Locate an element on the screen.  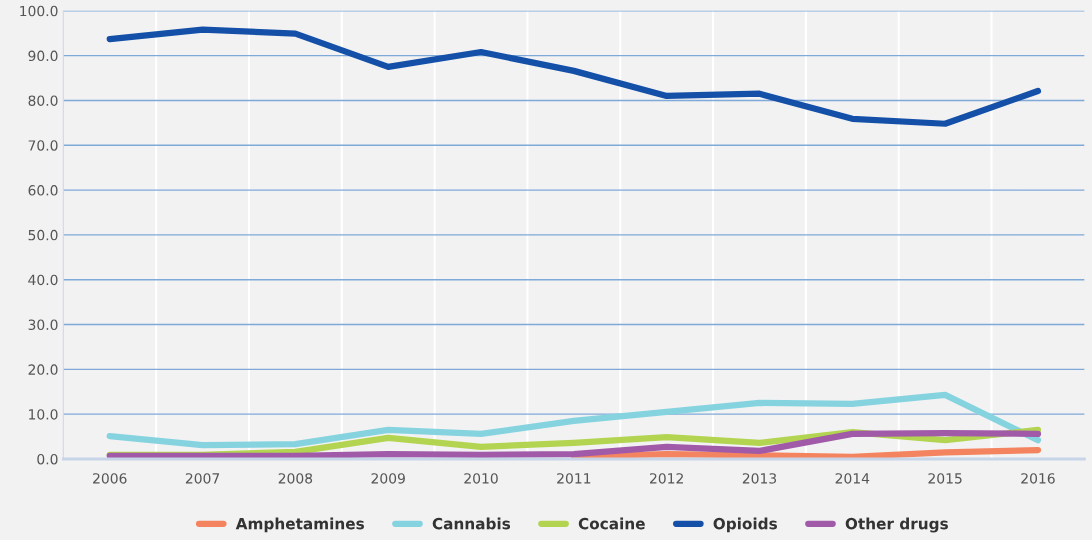
y-tick-label: 90.0 is located at coordinates (43, 56).